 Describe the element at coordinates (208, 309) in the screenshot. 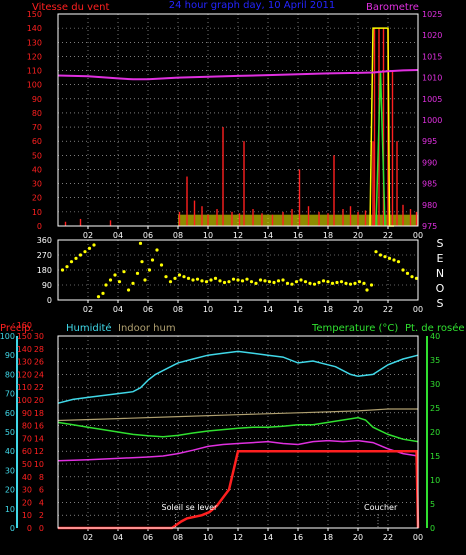

I see `p2-x-tick-label: 10` at that location.